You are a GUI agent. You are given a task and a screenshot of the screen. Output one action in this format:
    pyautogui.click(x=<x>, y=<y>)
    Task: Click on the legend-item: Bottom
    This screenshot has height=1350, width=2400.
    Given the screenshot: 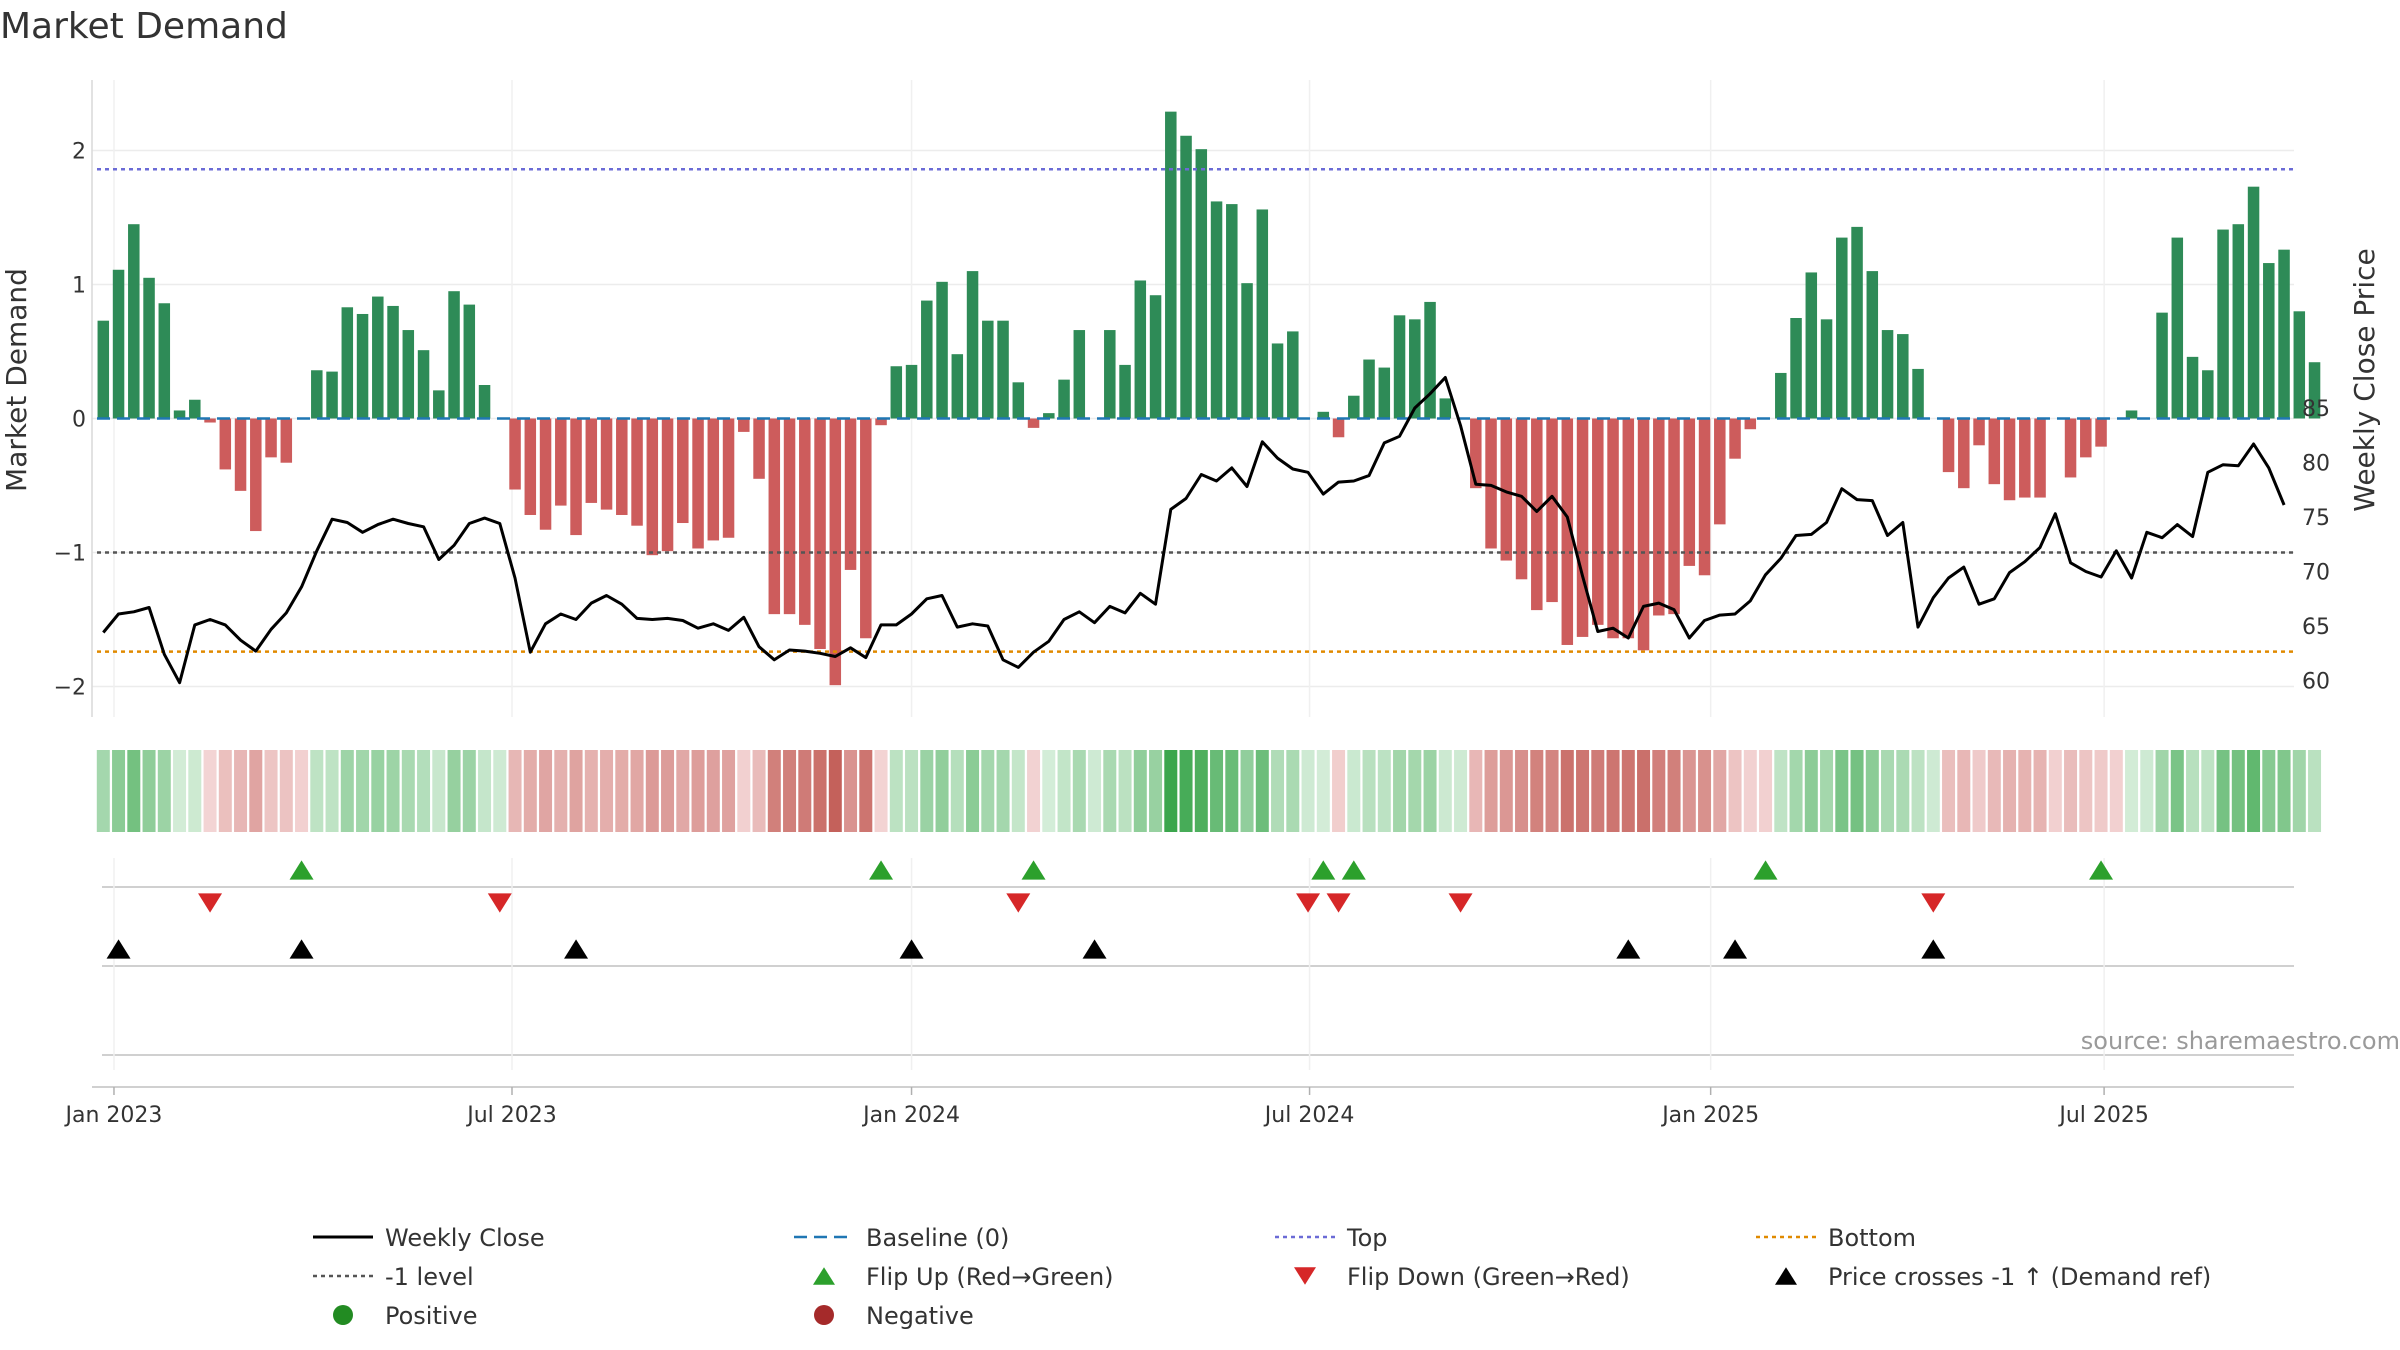 What is the action you would take?
    pyautogui.click(x=1836, y=1238)
    